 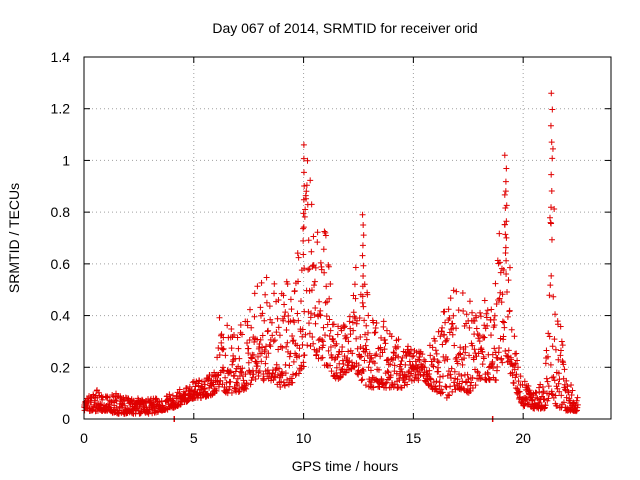 I want to click on y-tick-label: 0.4, so click(x=61, y=316).